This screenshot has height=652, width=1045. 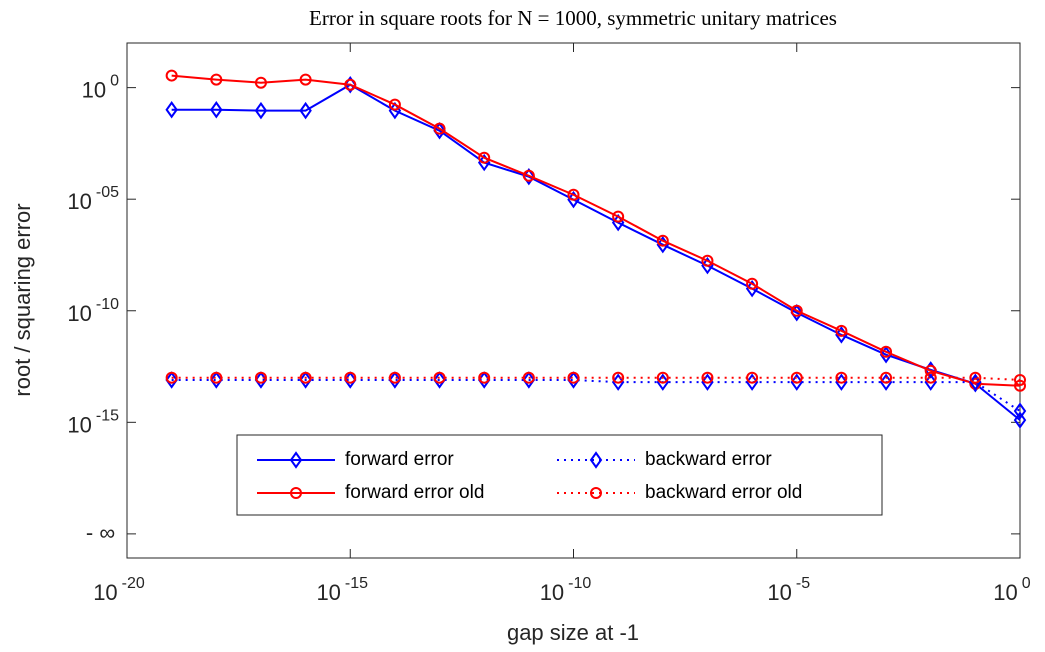 I want to click on y-tick-label-base: - ∞, so click(x=100, y=532).